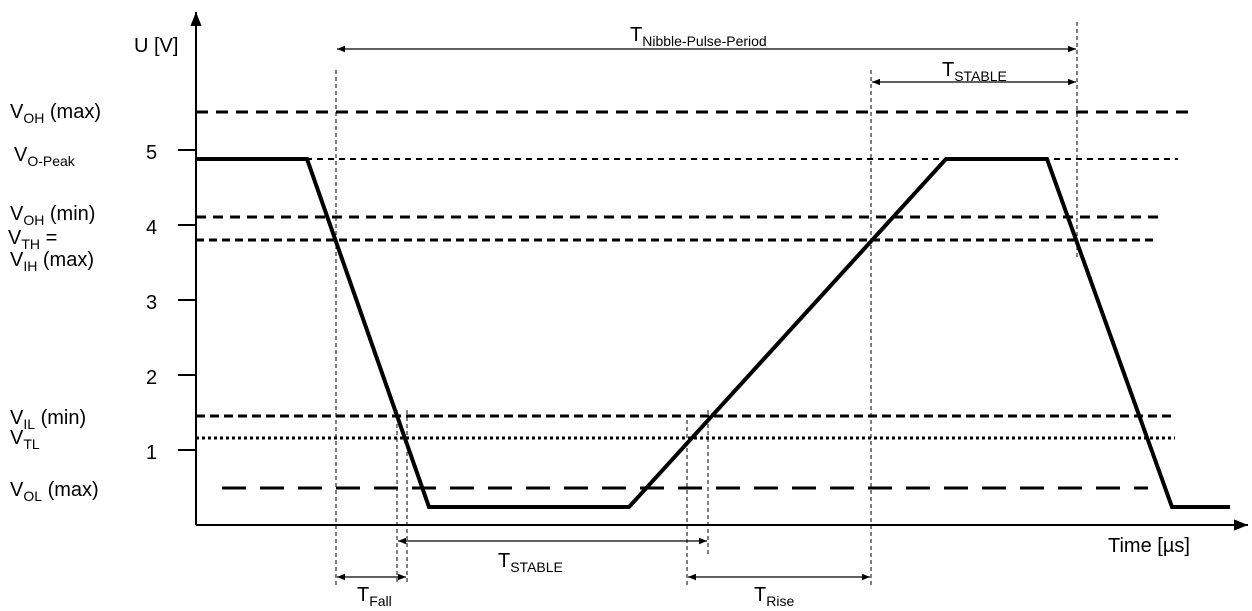  Describe the element at coordinates (151, 228) in the screenshot. I see `y-tick-label-4: 4` at that location.